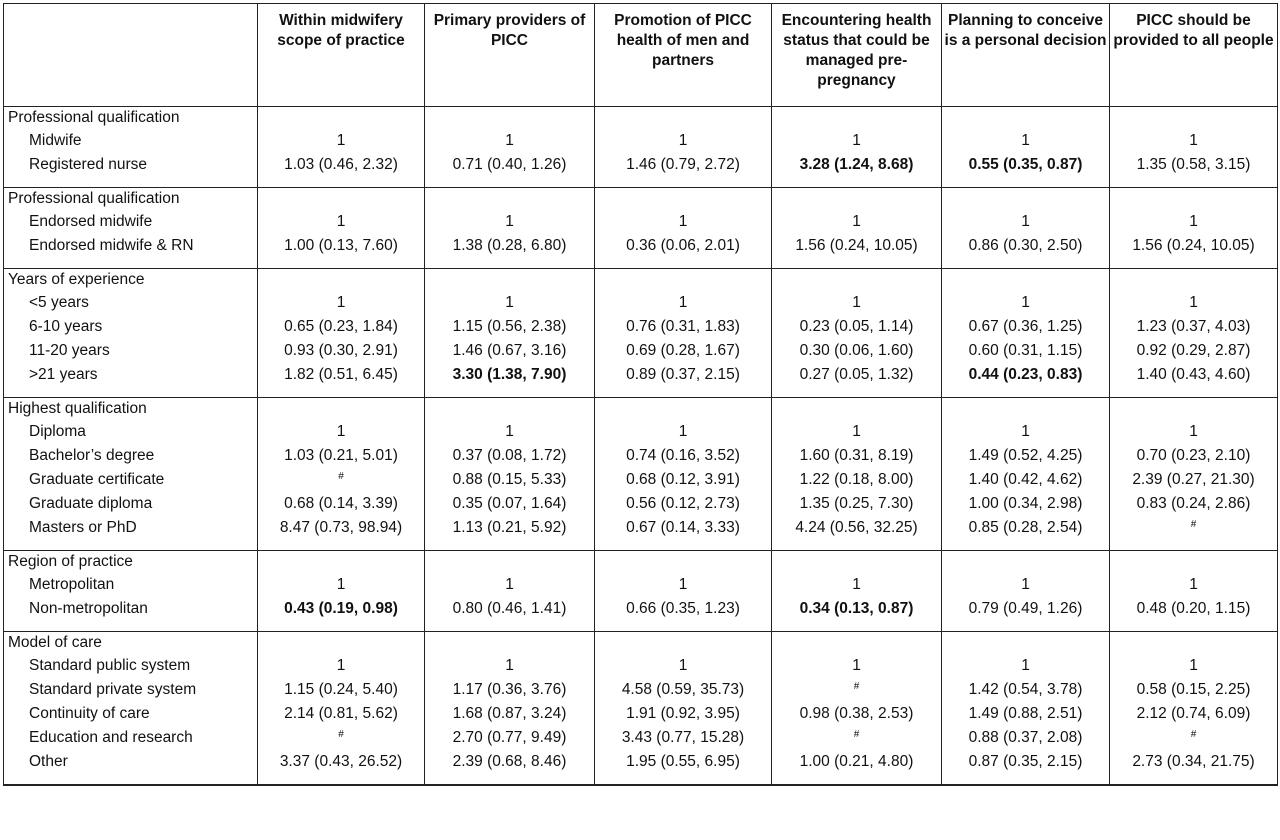  What do you see at coordinates (1193, 326) in the screenshot?
I see `odds-ratio-value: 1.23 (0.37, 4.03)` at bounding box center [1193, 326].